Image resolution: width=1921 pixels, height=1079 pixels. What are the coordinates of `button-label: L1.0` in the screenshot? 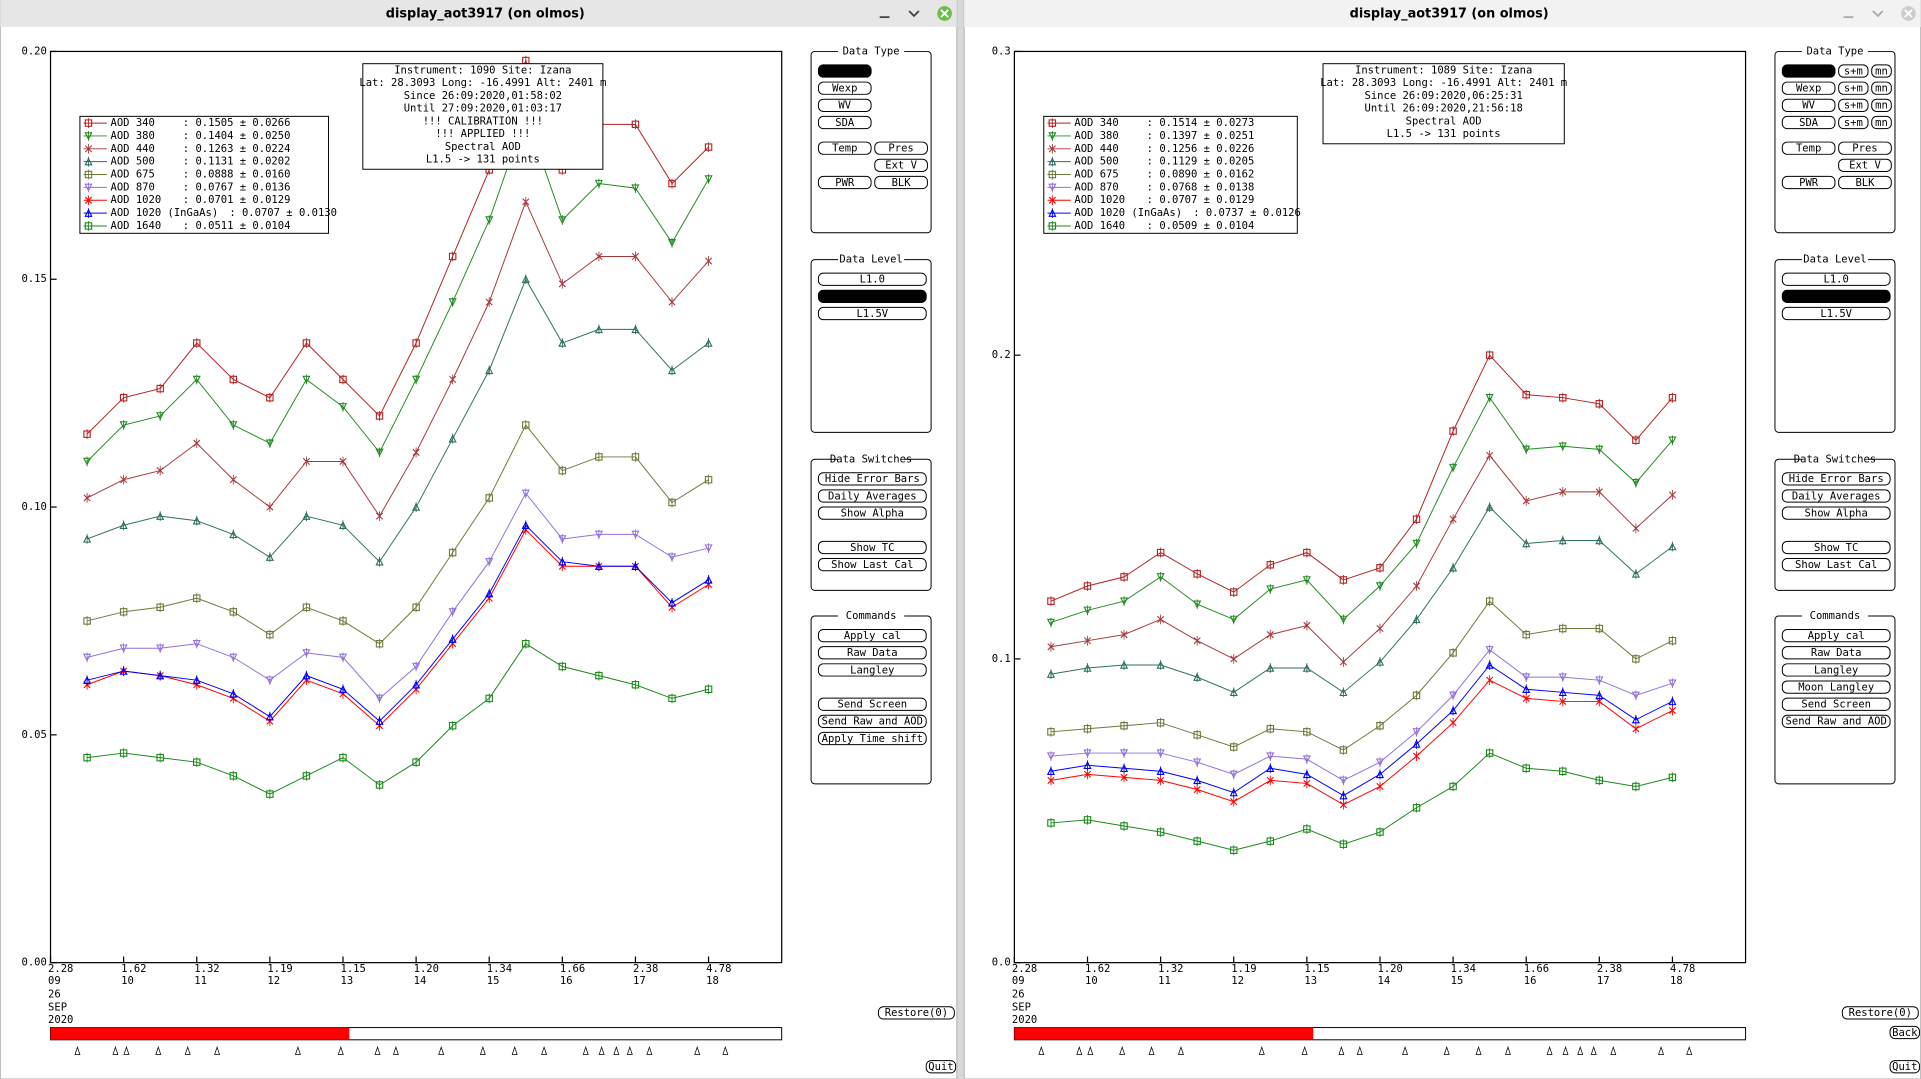 It's located at (1836, 280).